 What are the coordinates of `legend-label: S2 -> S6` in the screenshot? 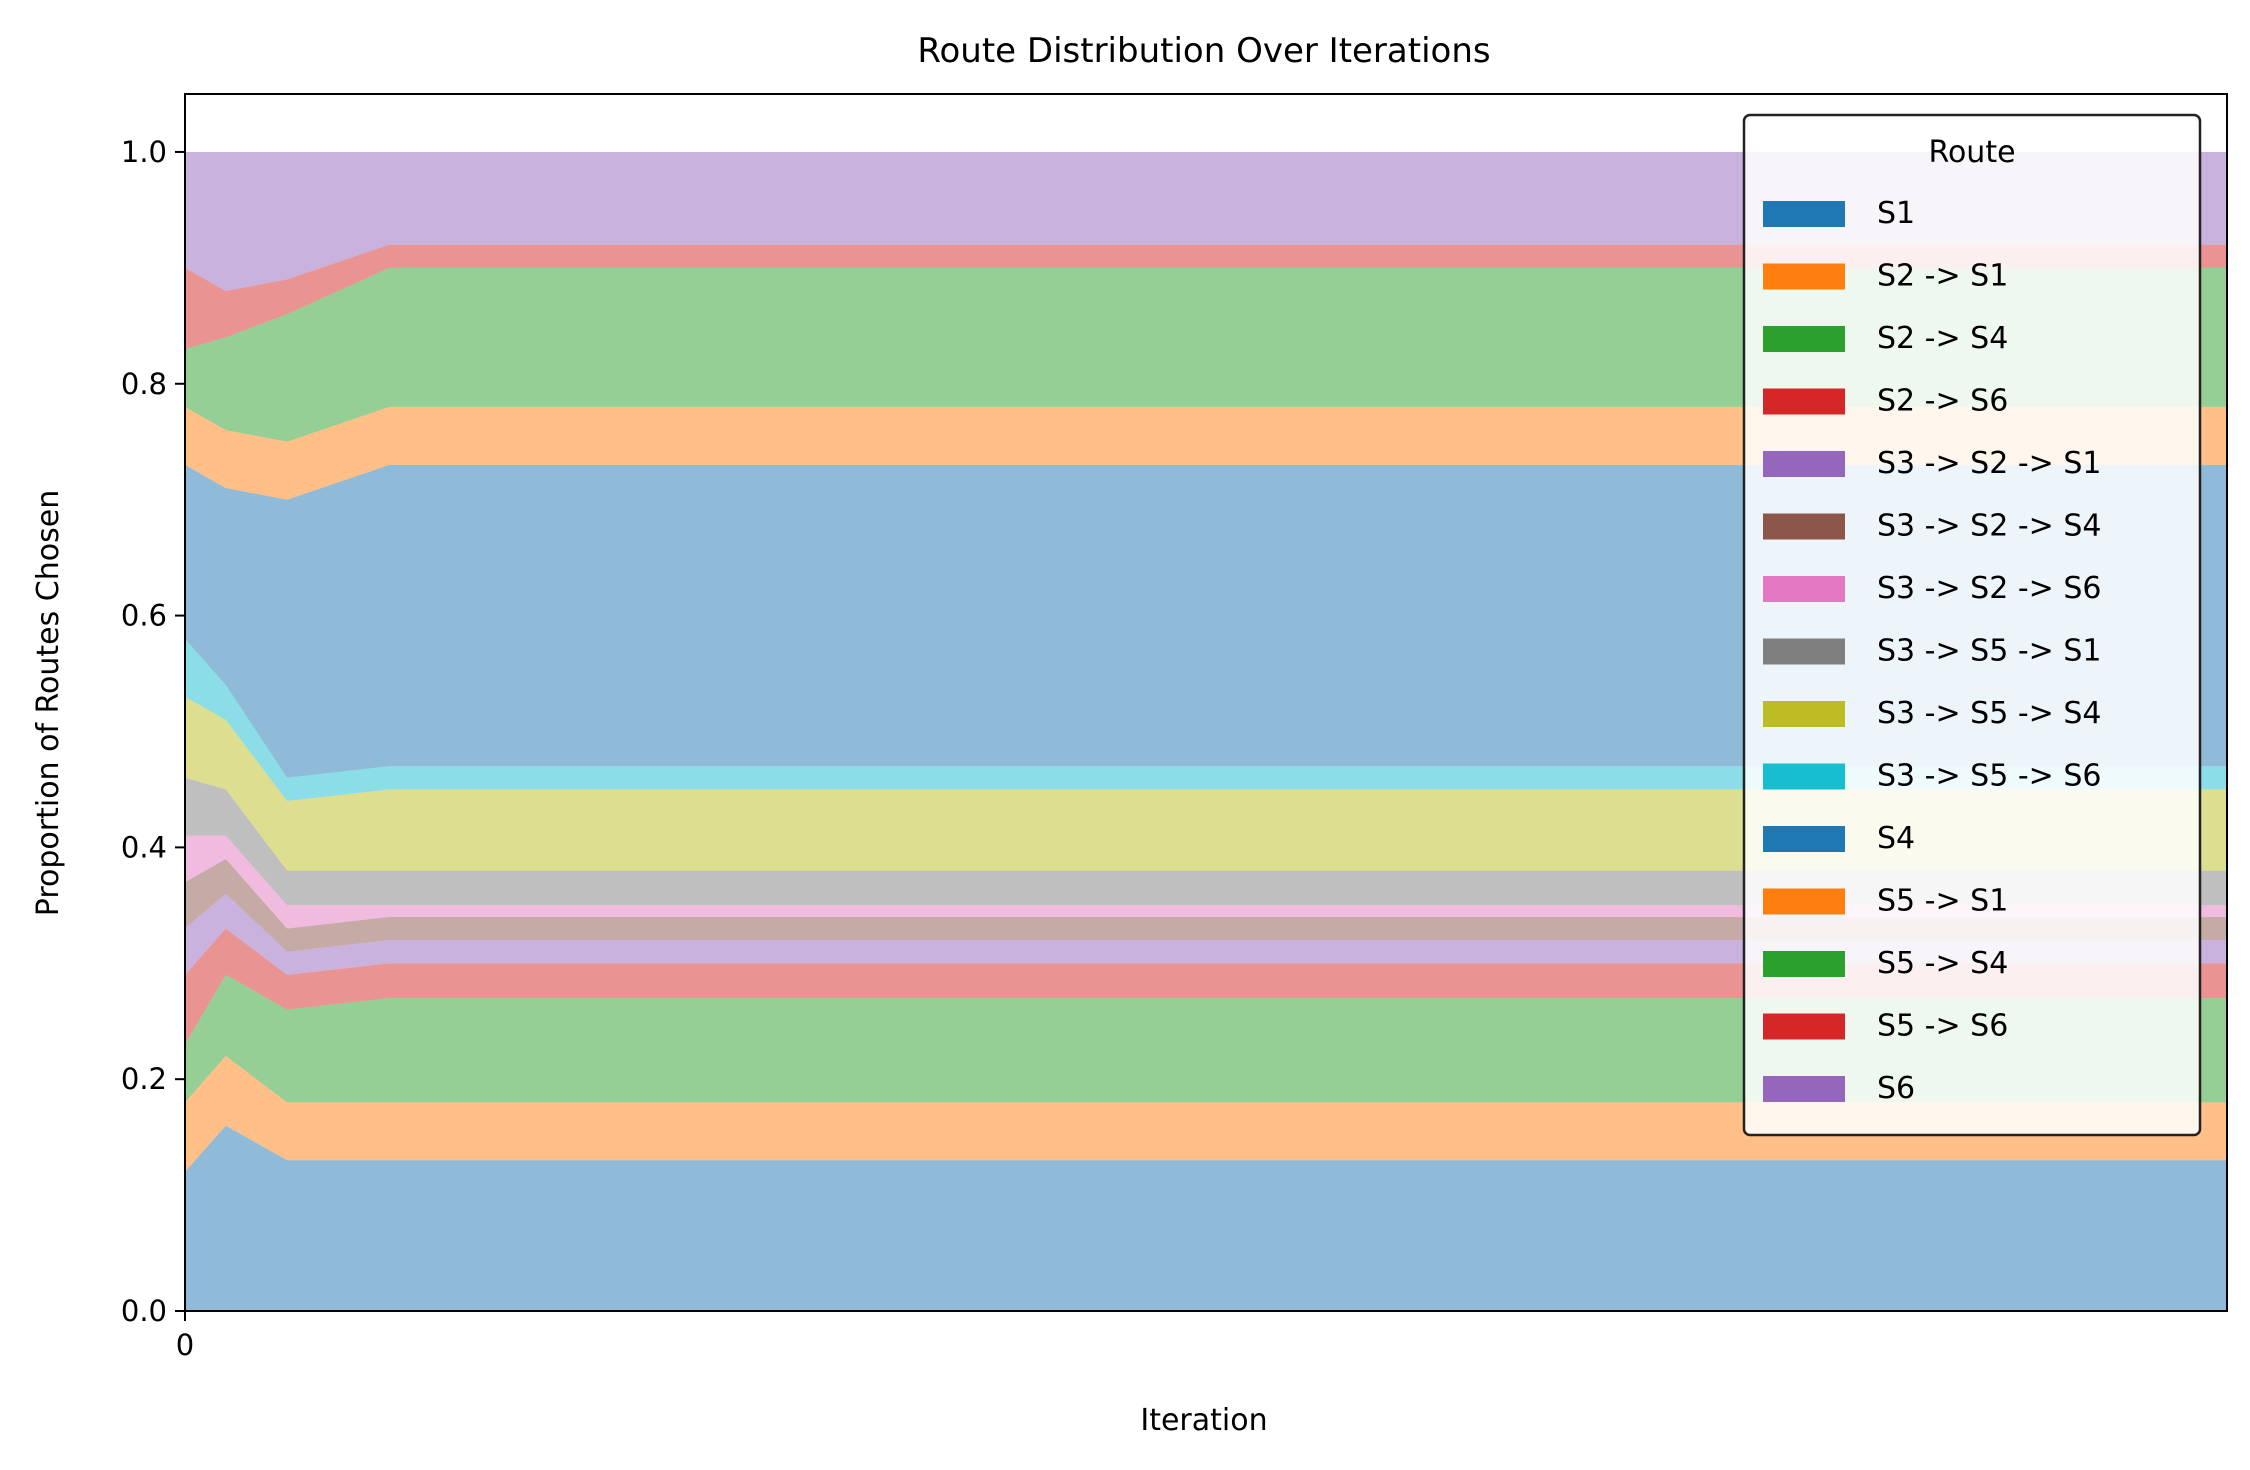 It's located at (1942, 401).